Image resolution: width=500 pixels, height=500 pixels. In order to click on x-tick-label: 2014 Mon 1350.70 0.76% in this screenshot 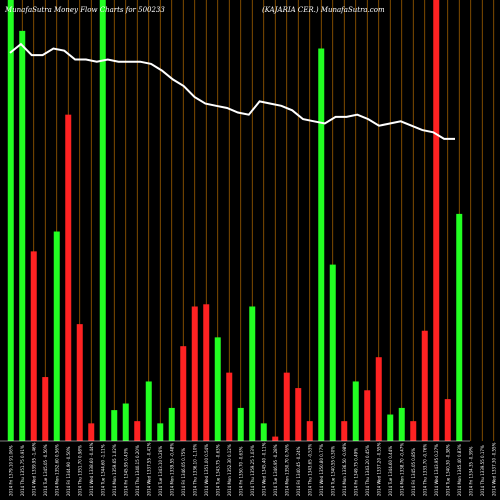, I will do `click(286, 470)`.